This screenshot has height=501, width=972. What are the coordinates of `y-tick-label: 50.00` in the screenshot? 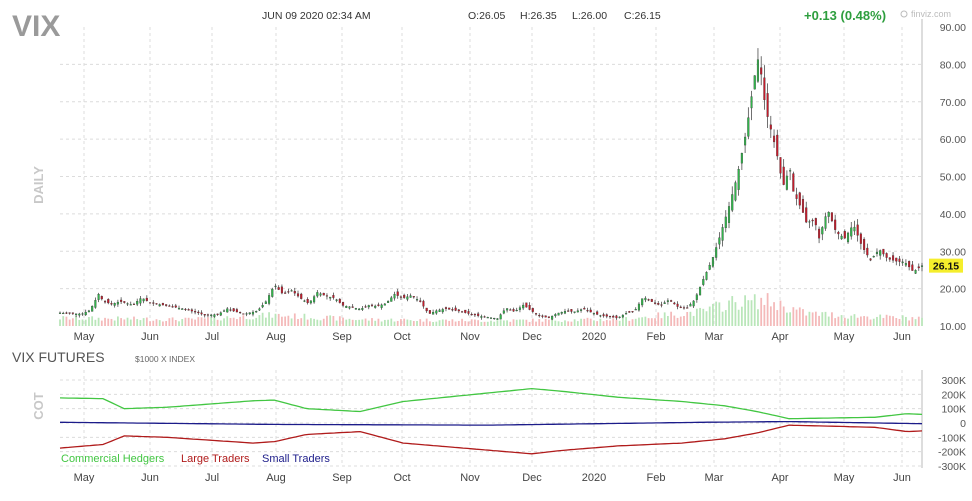 It's located at (953, 178).